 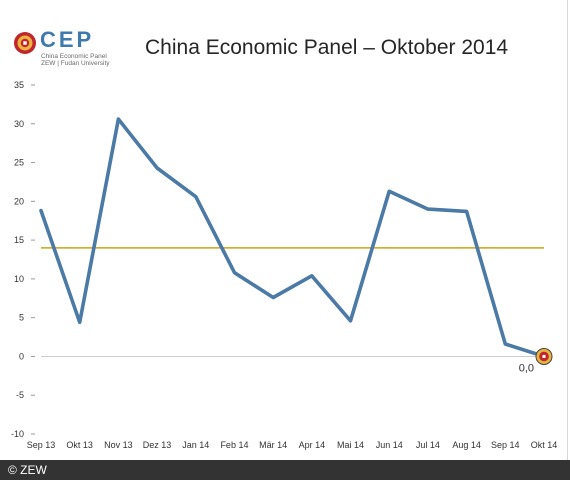 What do you see at coordinates (27, 470) in the screenshot?
I see `copyright-text: © ZEW` at bounding box center [27, 470].